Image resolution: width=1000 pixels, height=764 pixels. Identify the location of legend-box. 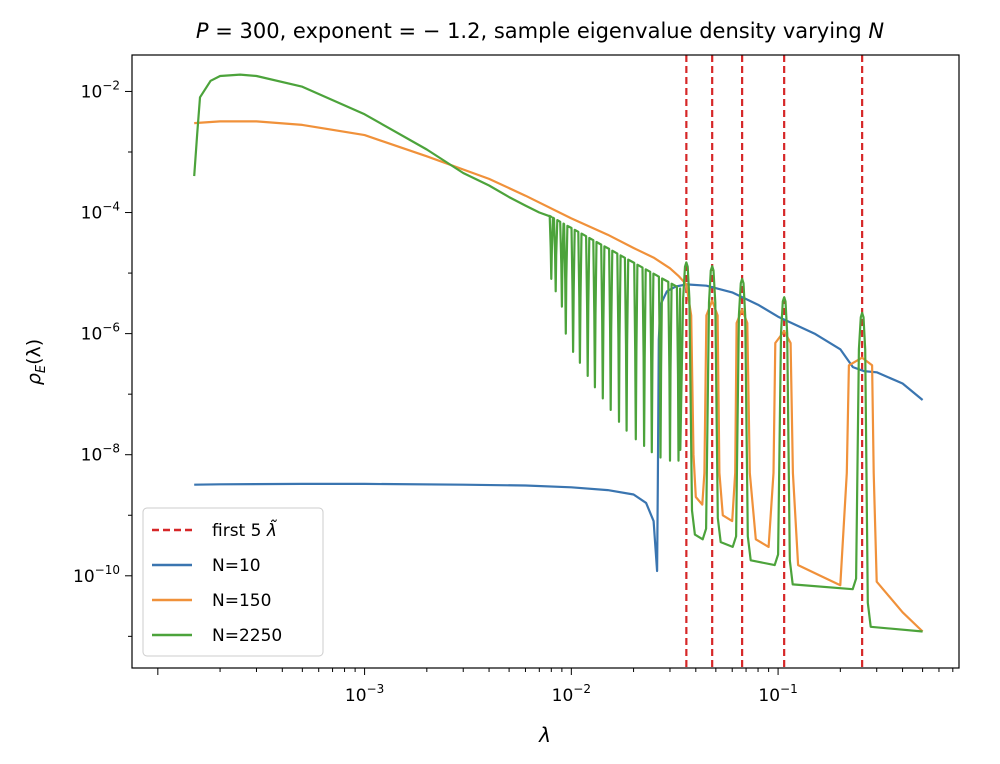
(233, 582).